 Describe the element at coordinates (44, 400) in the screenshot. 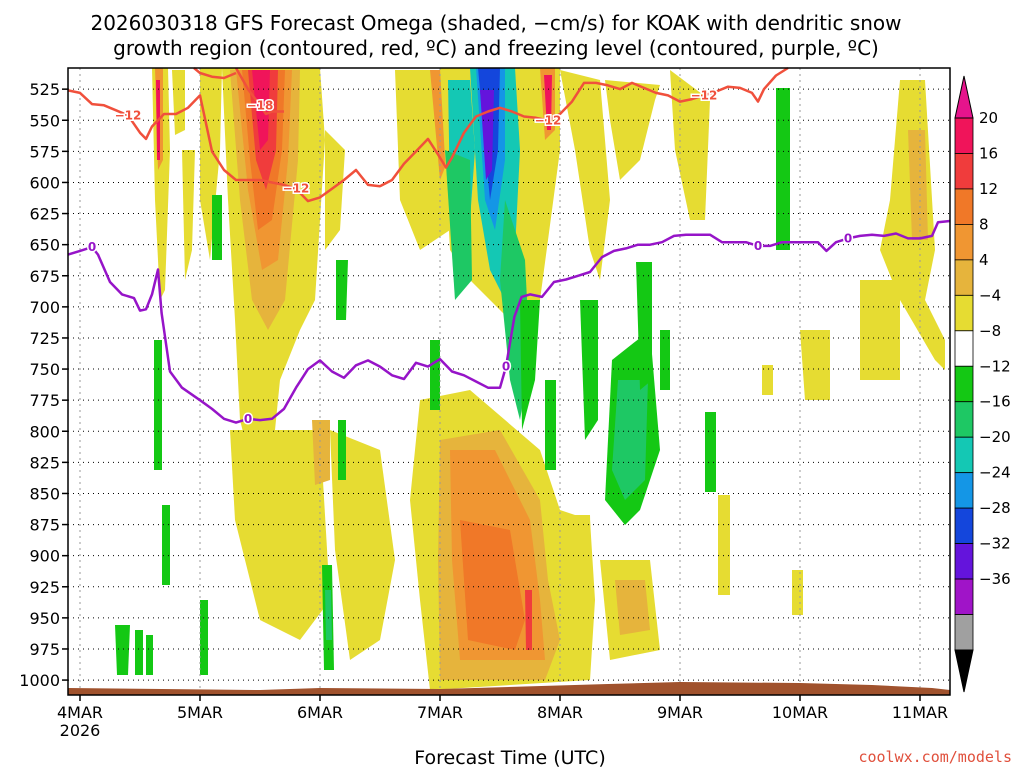

I see `y-tick-label: 775` at that location.